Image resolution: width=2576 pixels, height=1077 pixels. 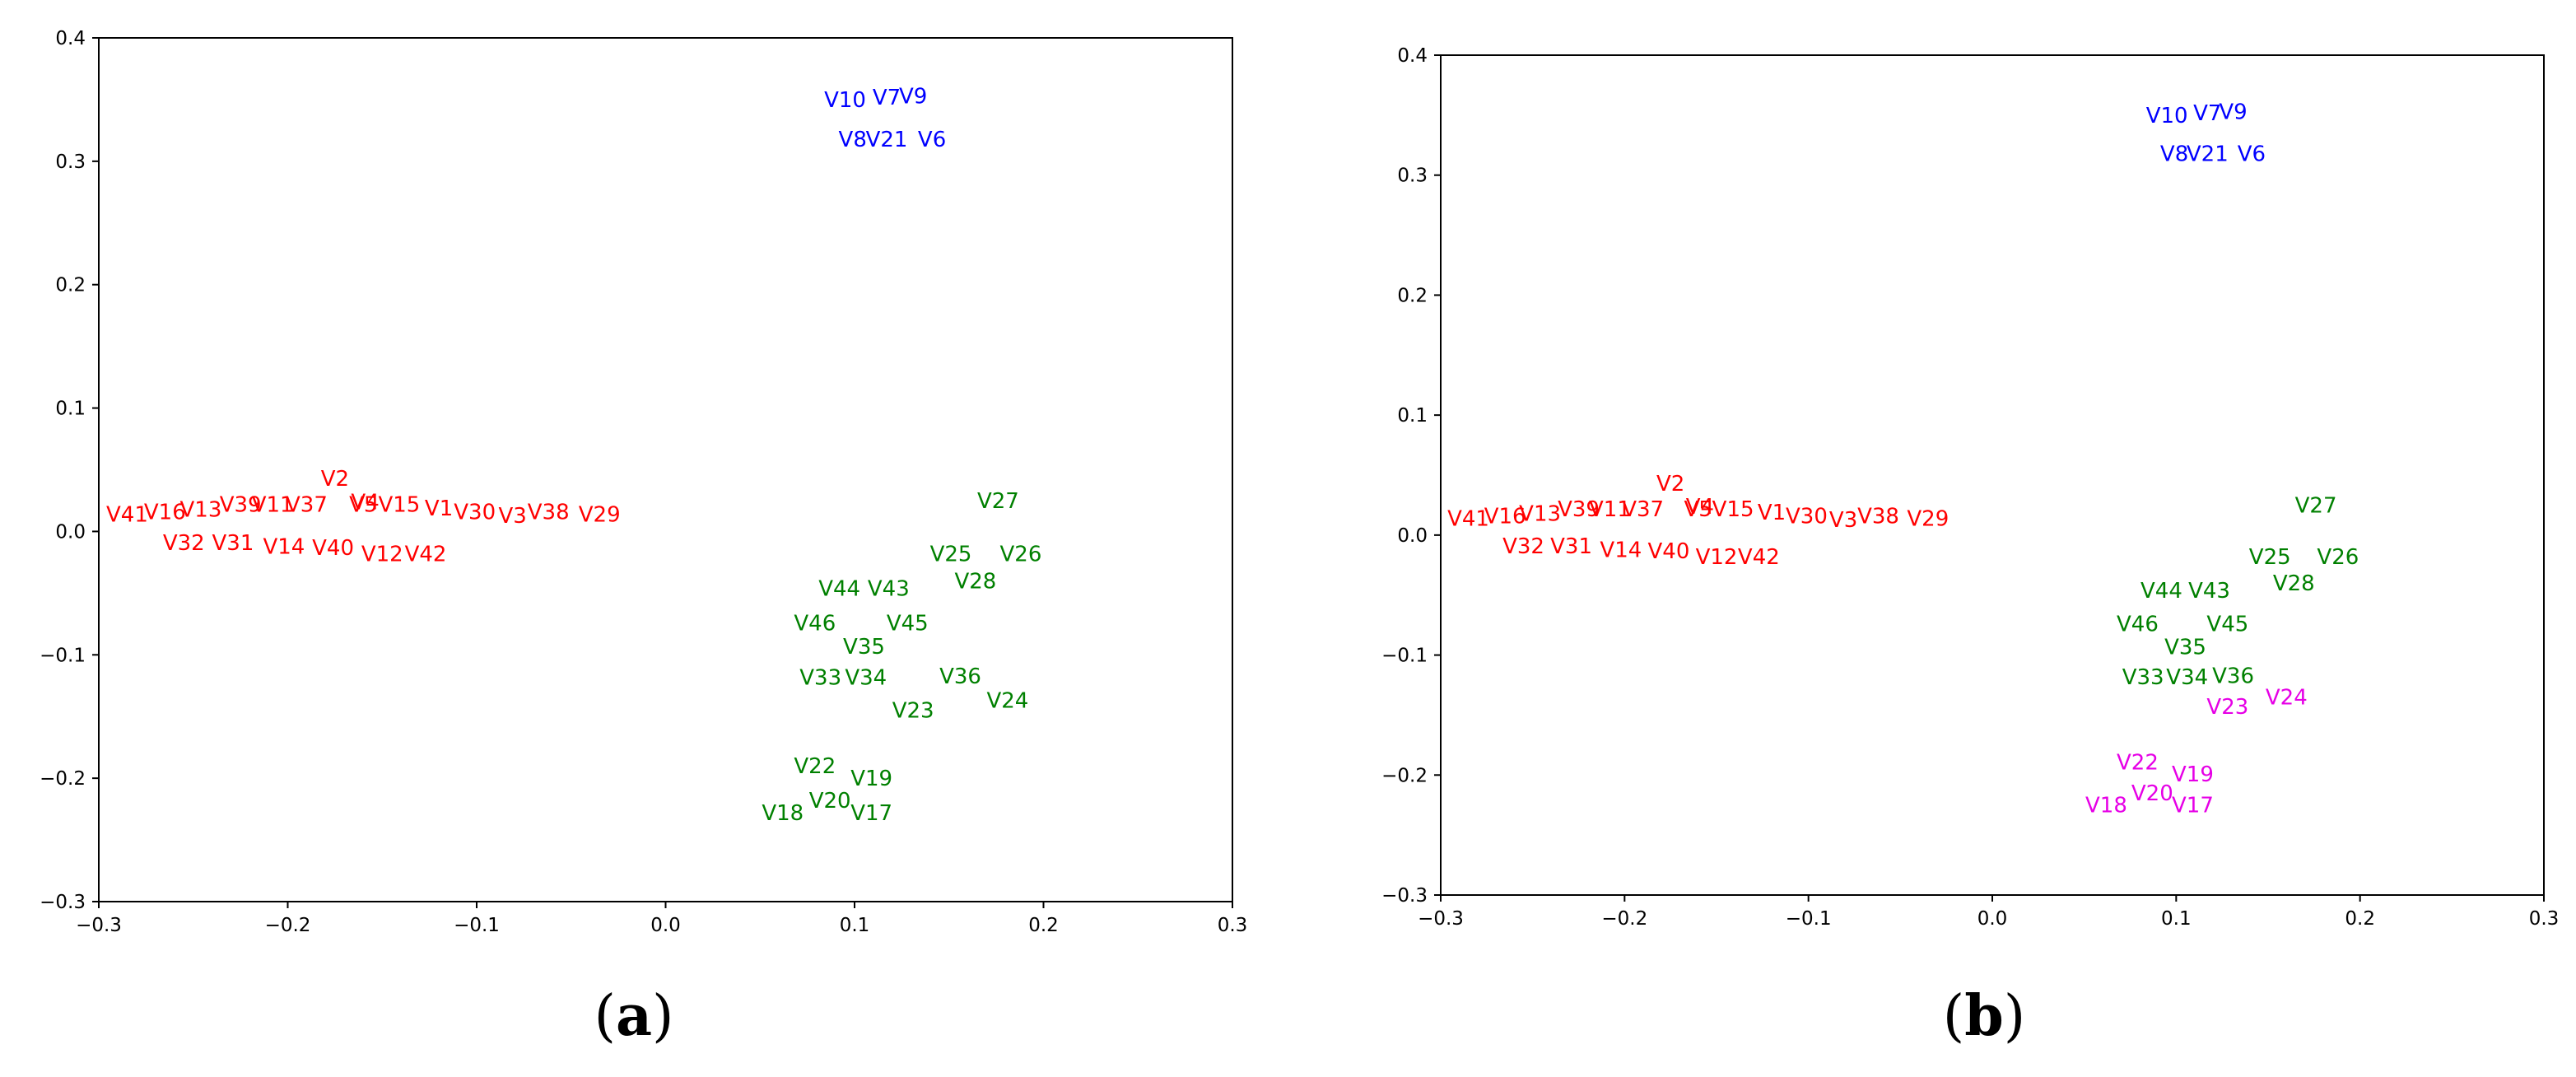 What do you see at coordinates (783, 814) in the screenshot?
I see `panel-a-point-label-v18: V18` at bounding box center [783, 814].